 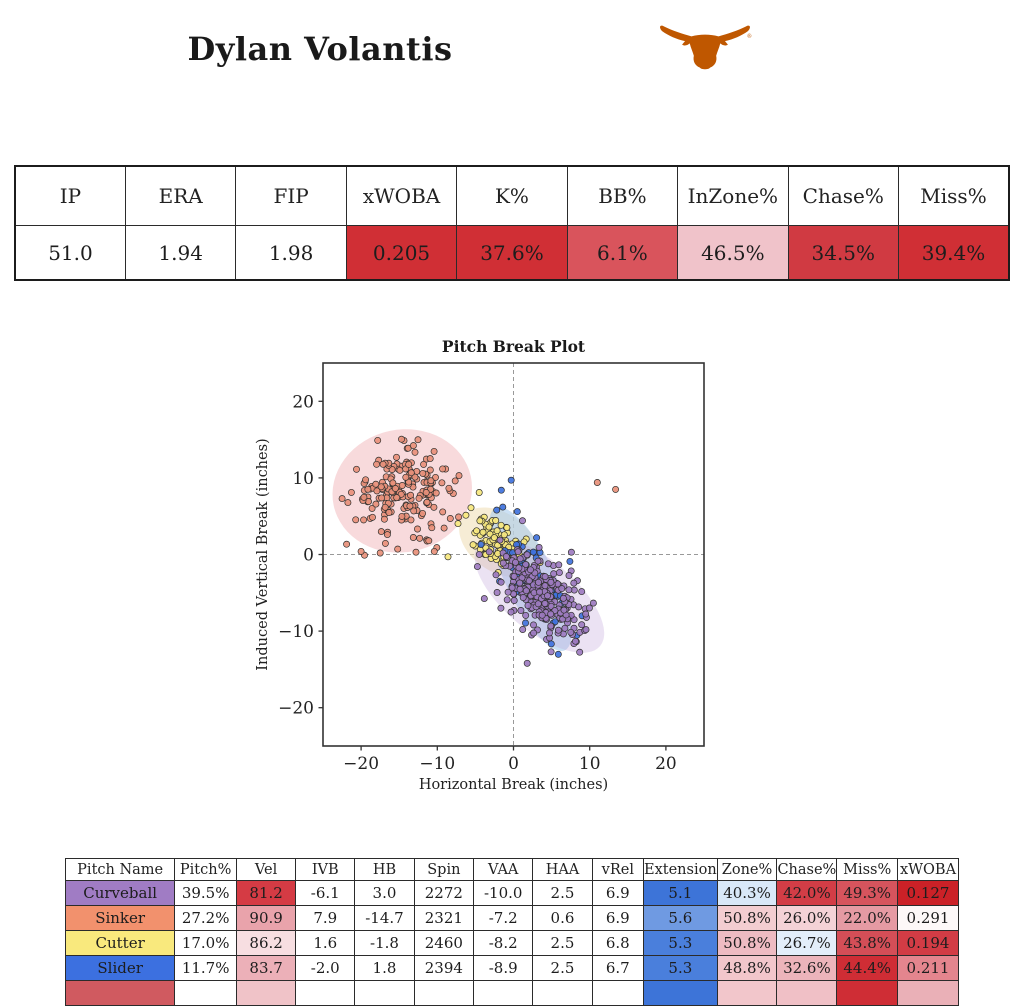 What do you see at coordinates (205, 918) in the screenshot?
I see `pitch-value-cell: 27.2%` at bounding box center [205, 918].